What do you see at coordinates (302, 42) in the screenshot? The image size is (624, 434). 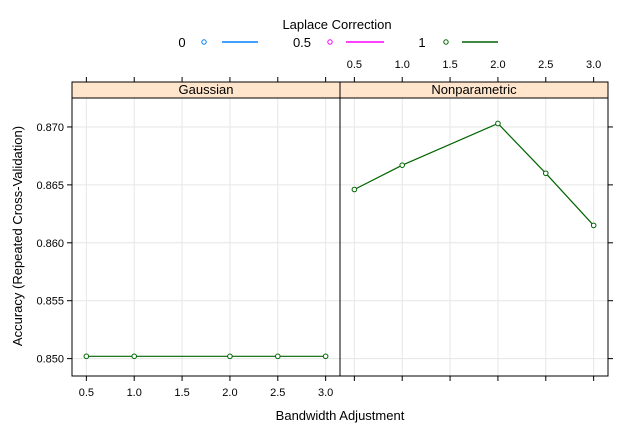 I see `legend-label: 0.5` at bounding box center [302, 42].